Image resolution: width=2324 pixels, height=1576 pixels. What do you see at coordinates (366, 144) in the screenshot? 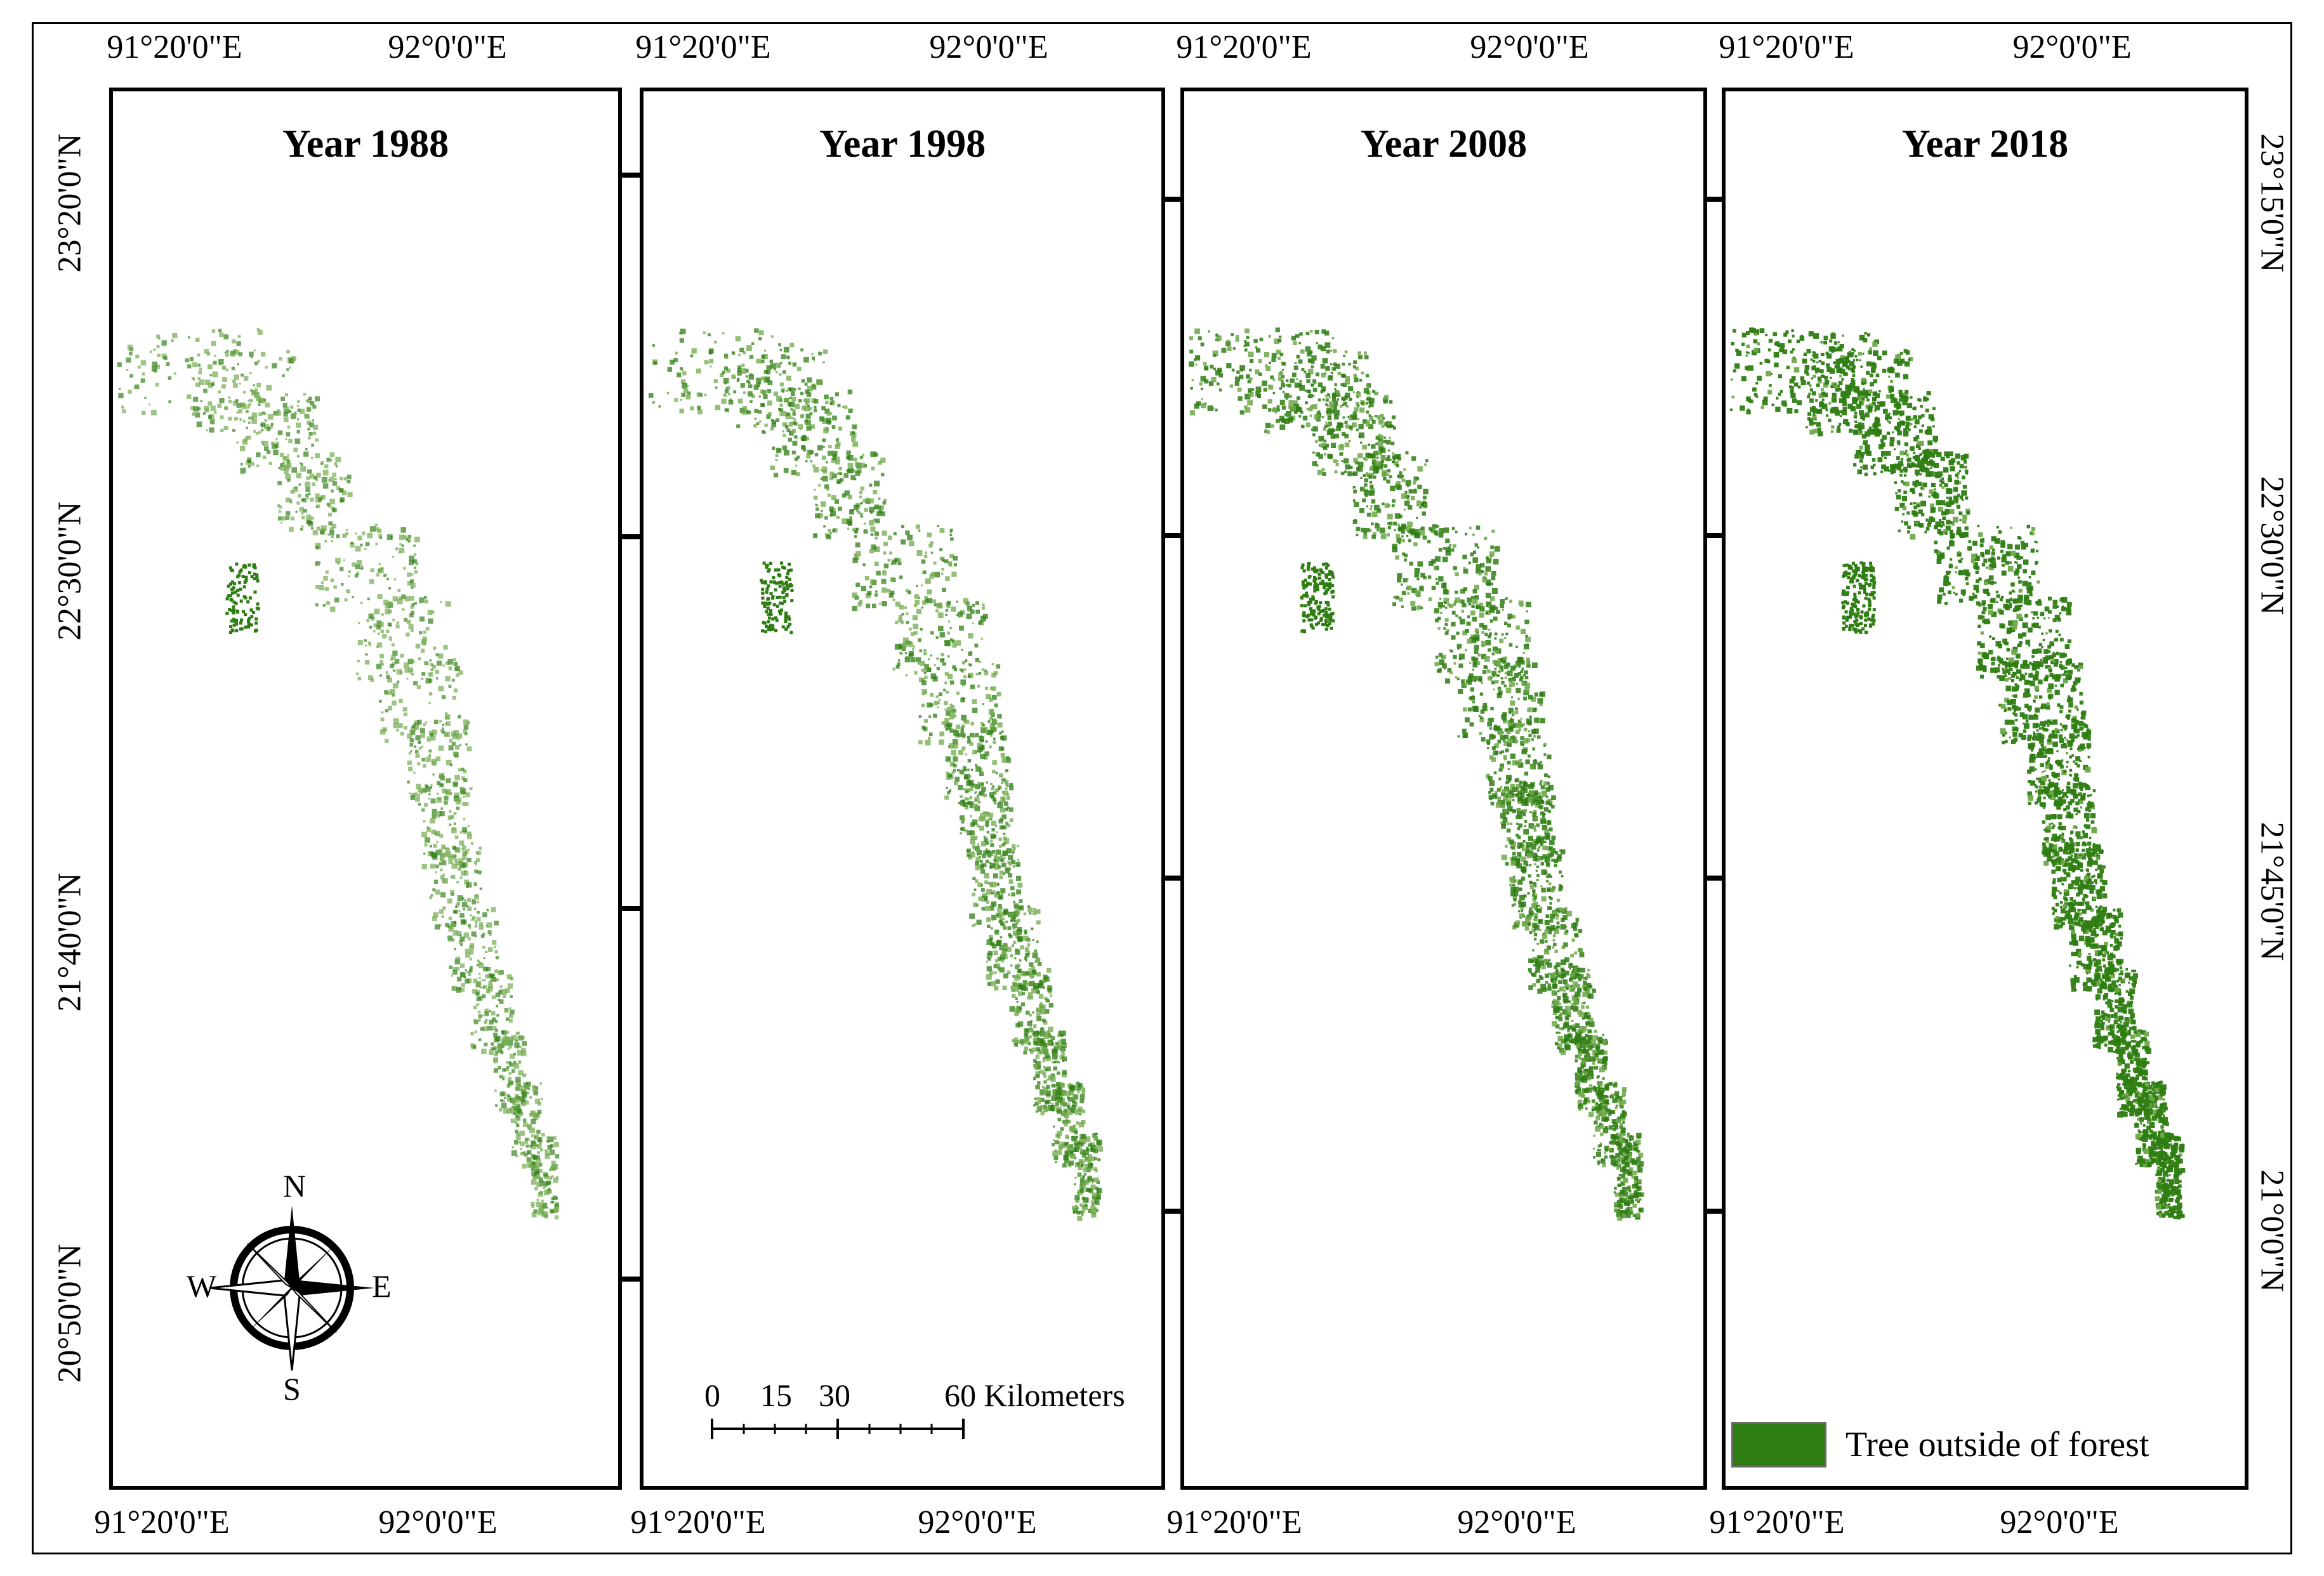
I see `panel-title: Year 1988` at bounding box center [366, 144].